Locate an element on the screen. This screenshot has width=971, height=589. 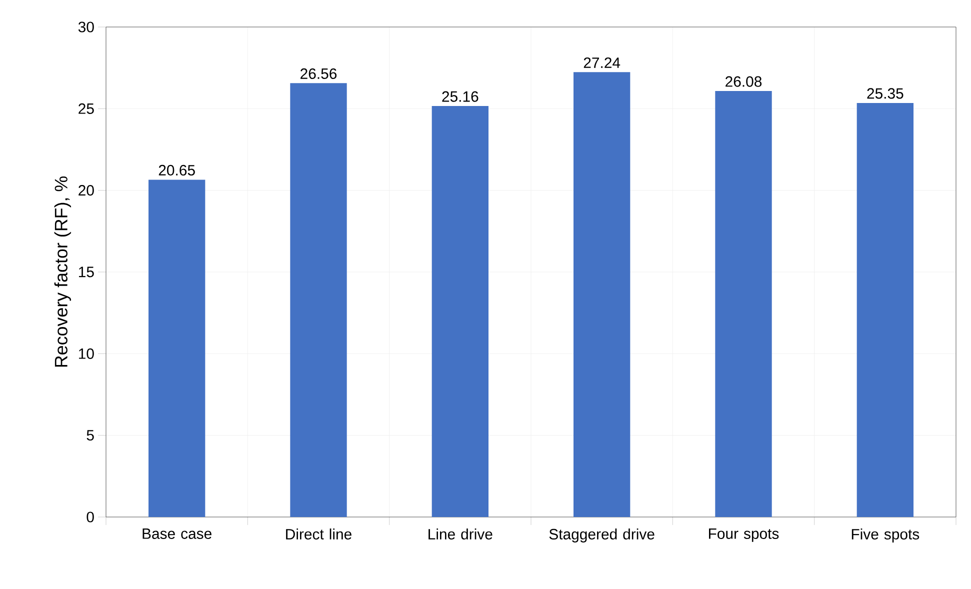
y-axis-title: Recovery factor (RF), % is located at coordinates (63, 271).